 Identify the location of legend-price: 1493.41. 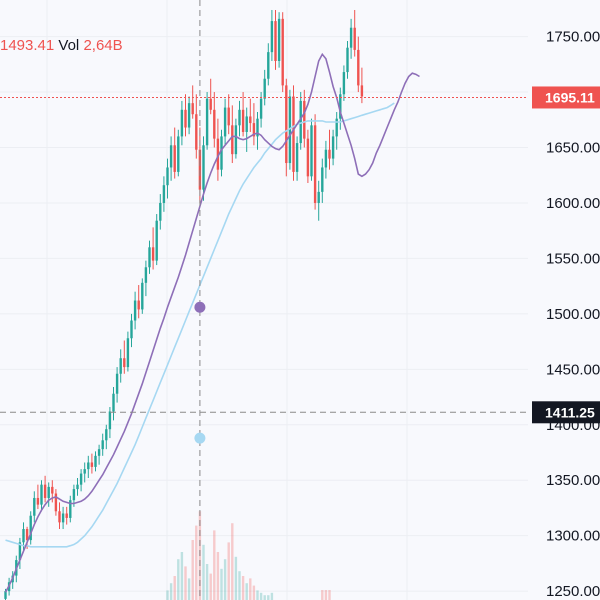
(27, 45).